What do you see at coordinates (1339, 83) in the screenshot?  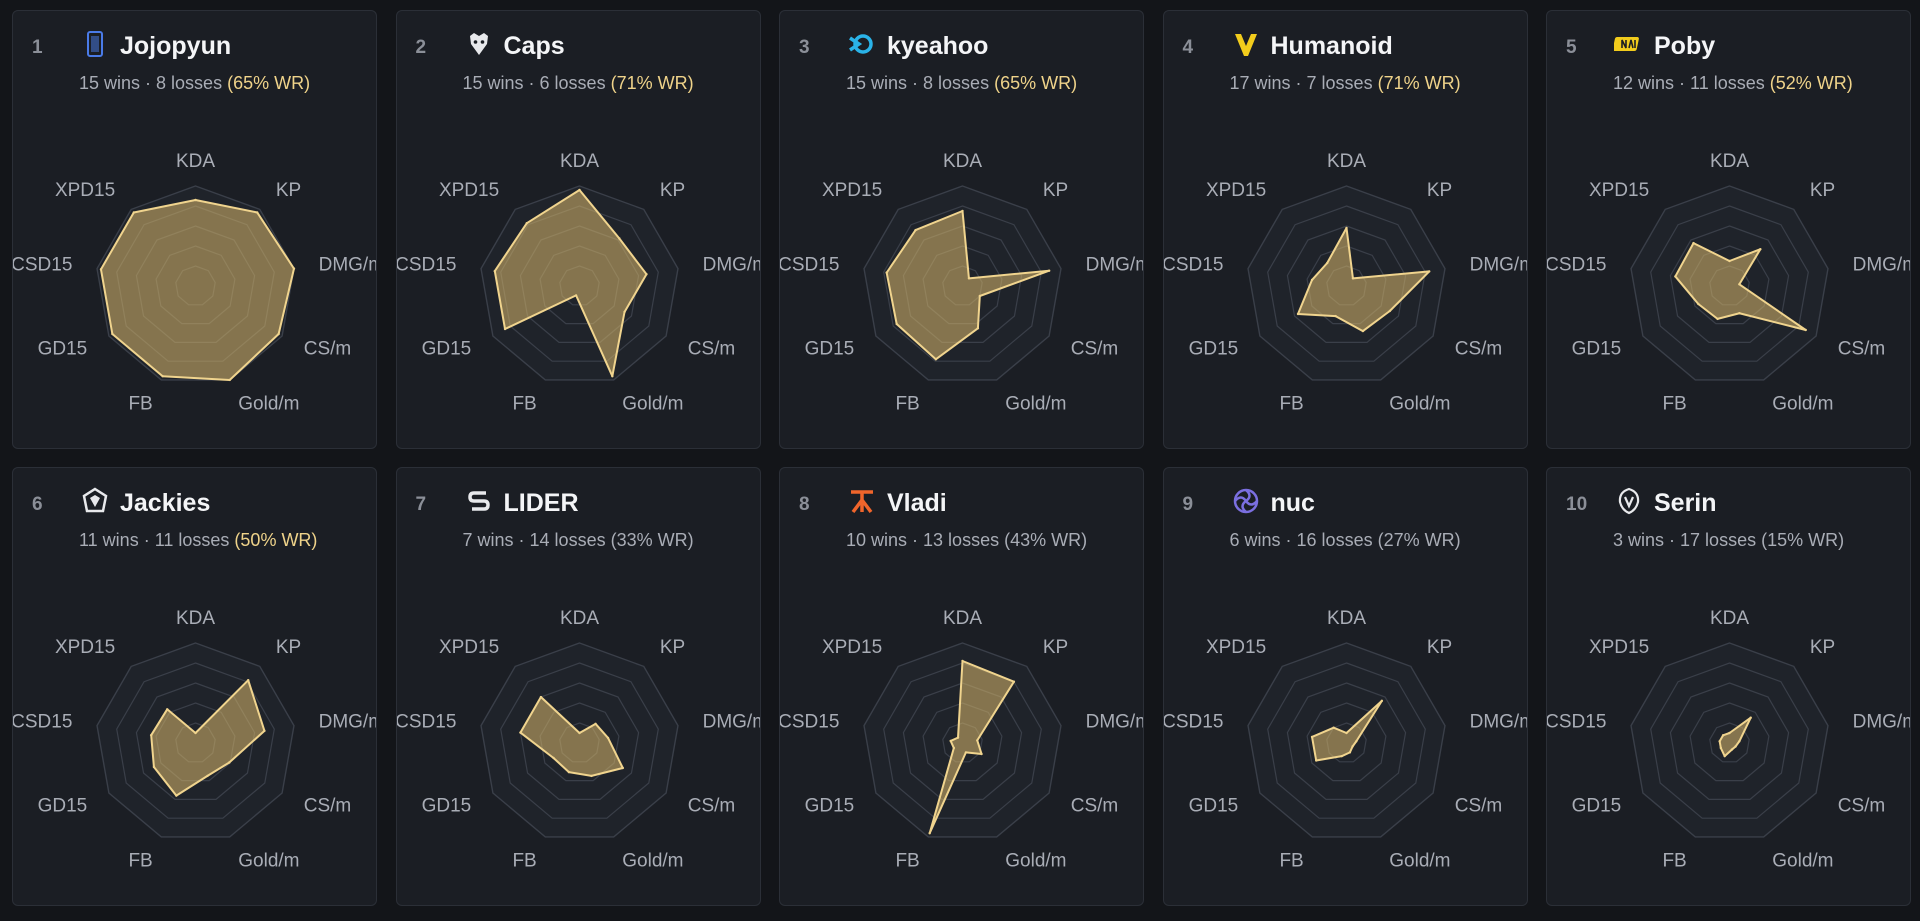 I see `losses-count: 7 losses` at bounding box center [1339, 83].